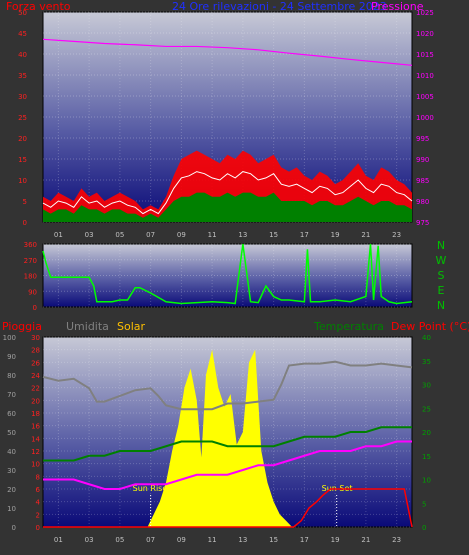  What do you see at coordinates (11, 490) in the screenshot?
I see `humidity-tick-label: 20` at bounding box center [11, 490].